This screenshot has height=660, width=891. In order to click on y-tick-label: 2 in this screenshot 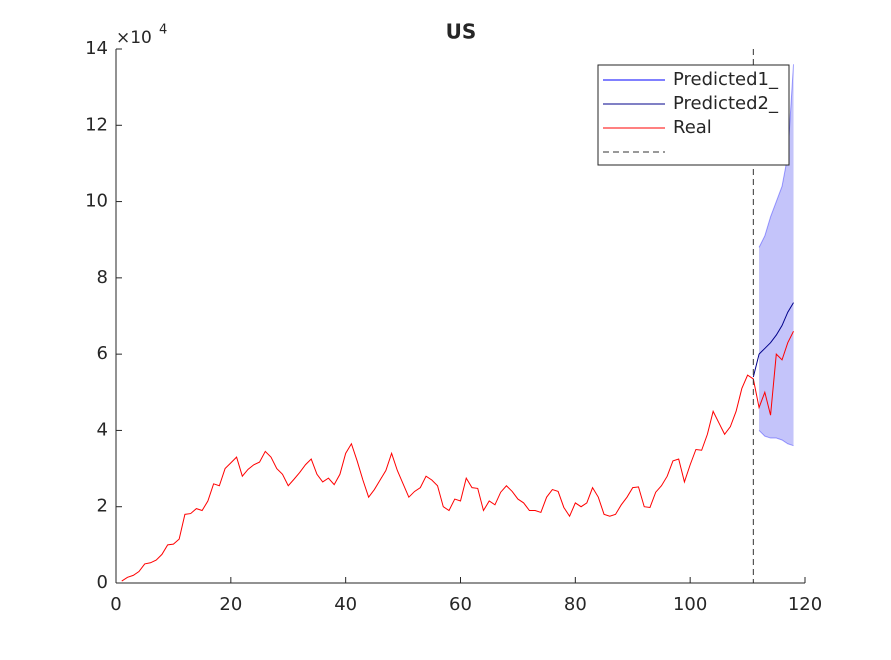, I will do `click(102, 506)`.